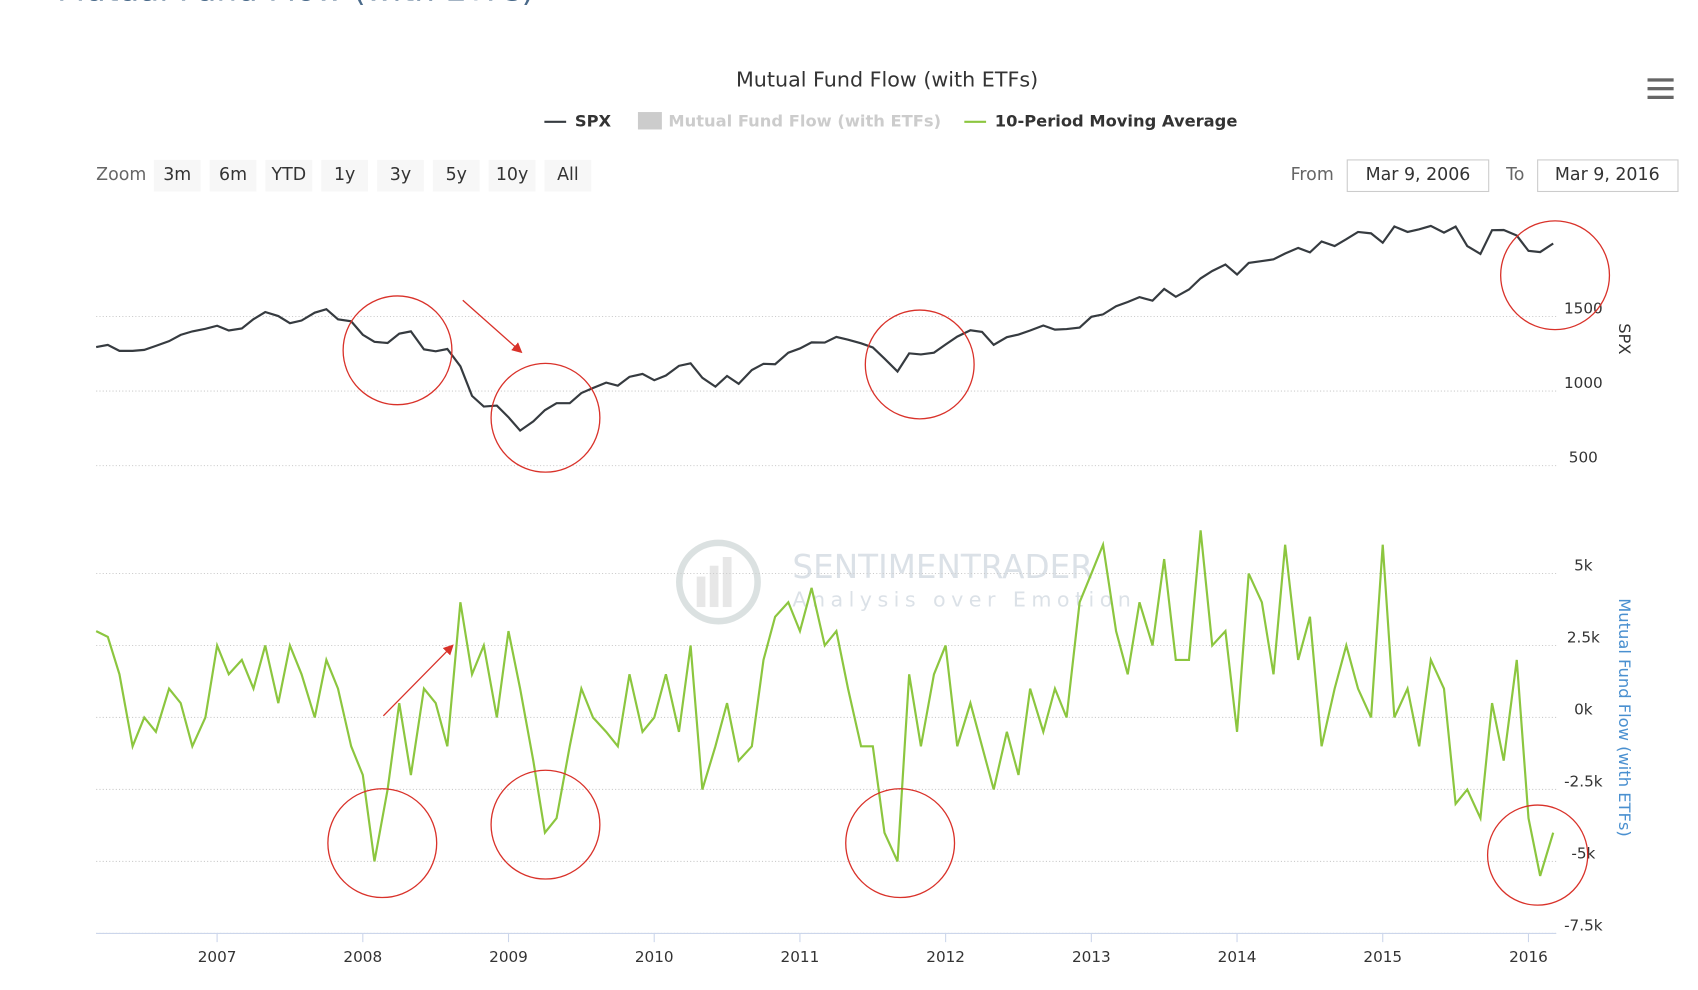  I want to click on date-input-value: Mar 9, 2016, so click(1607, 175).